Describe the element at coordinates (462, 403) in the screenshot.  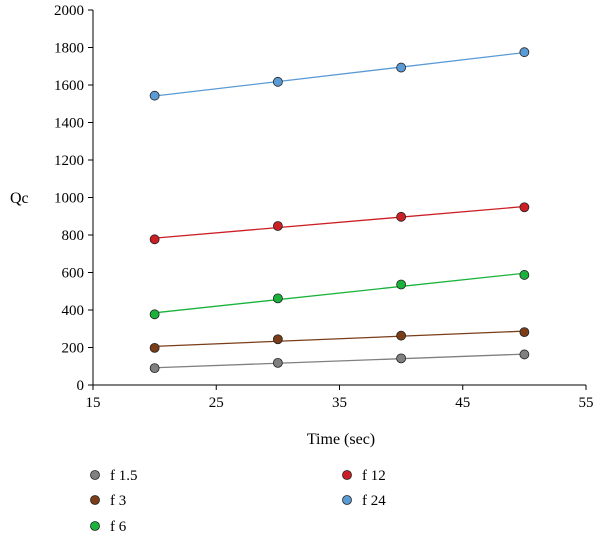
I see `x-tick-label: 45` at that location.